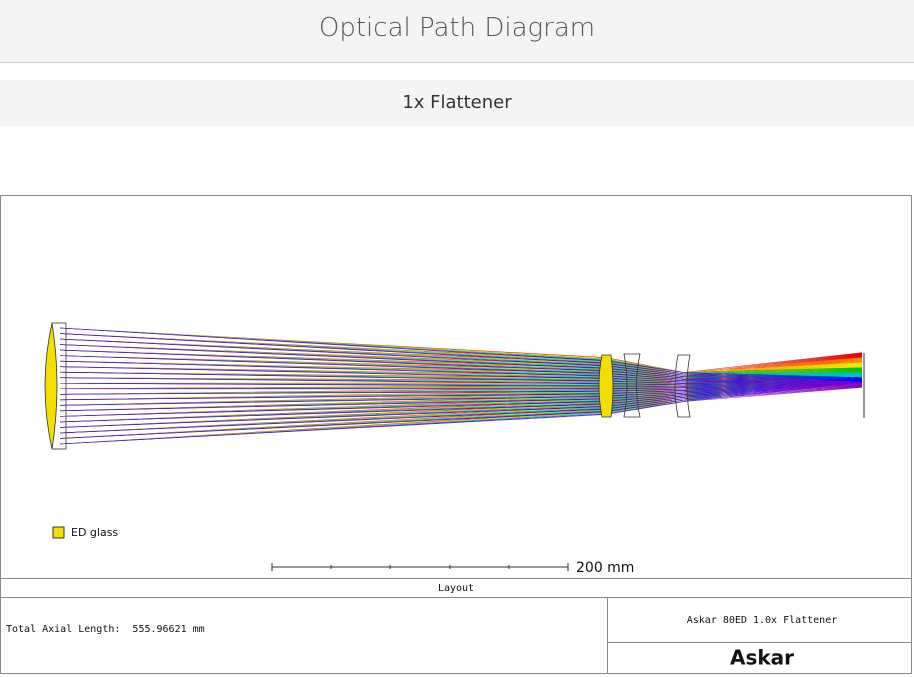 The image size is (914, 677). What do you see at coordinates (762, 620) in the screenshot?
I see `model-name: Askar 80ED 1.0x Flattener` at bounding box center [762, 620].